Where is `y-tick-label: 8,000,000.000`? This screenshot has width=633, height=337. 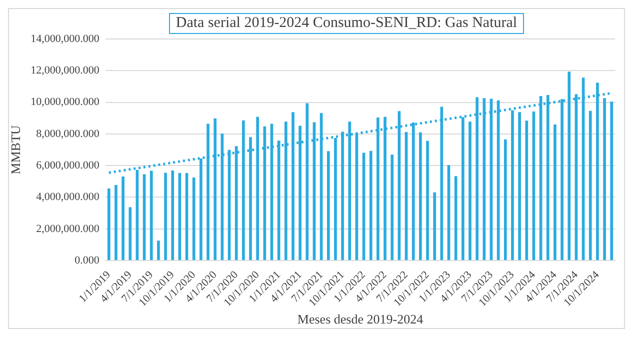
y-tick-label: 8,000,000.000 is located at coordinates (68, 134).